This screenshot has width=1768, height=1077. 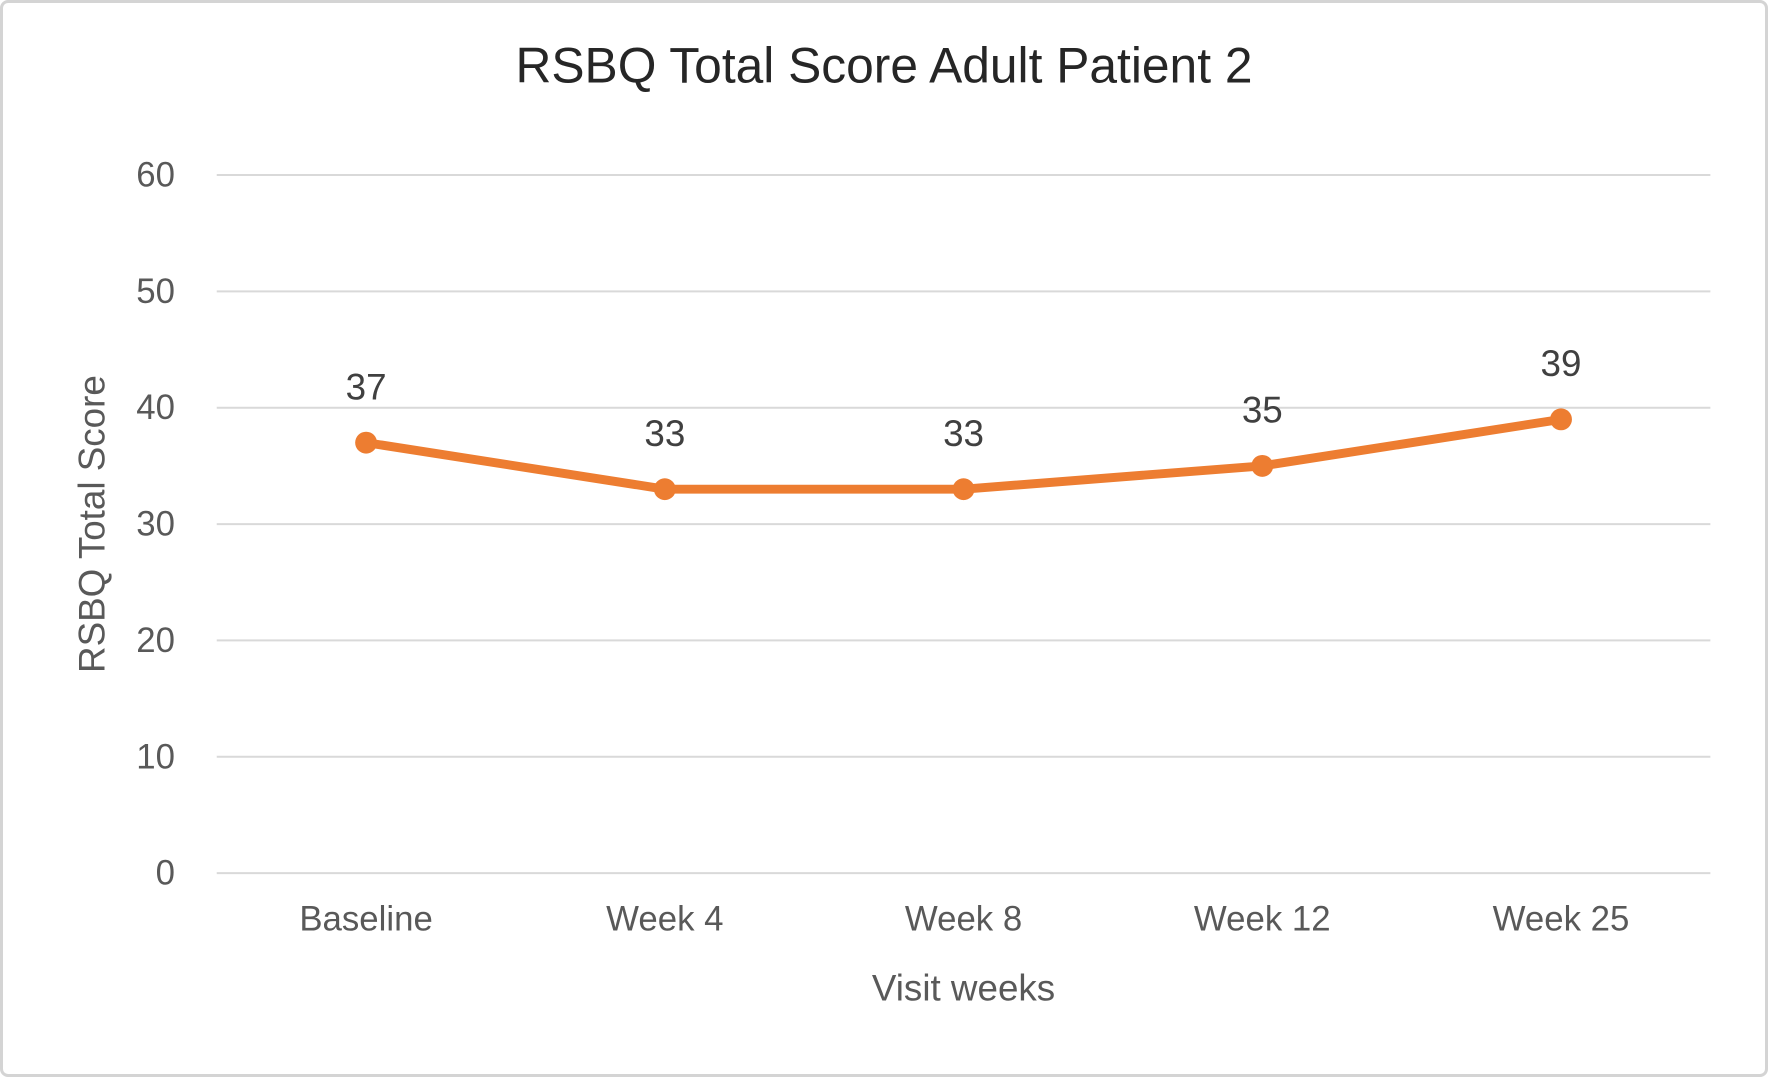 What do you see at coordinates (366, 386) in the screenshot?
I see `data-point-label: 37` at bounding box center [366, 386].